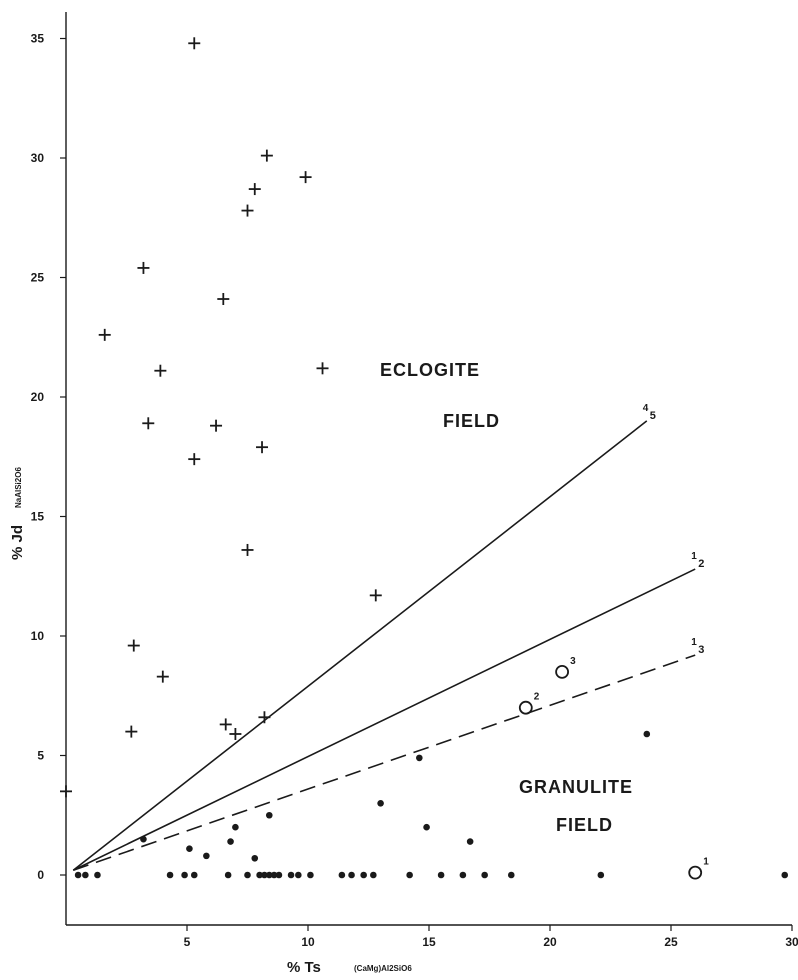  What do you see at coordinates (565, 667) in the screenshot?
I see `open-circle-point: 3` at bounding box center [565, 667].